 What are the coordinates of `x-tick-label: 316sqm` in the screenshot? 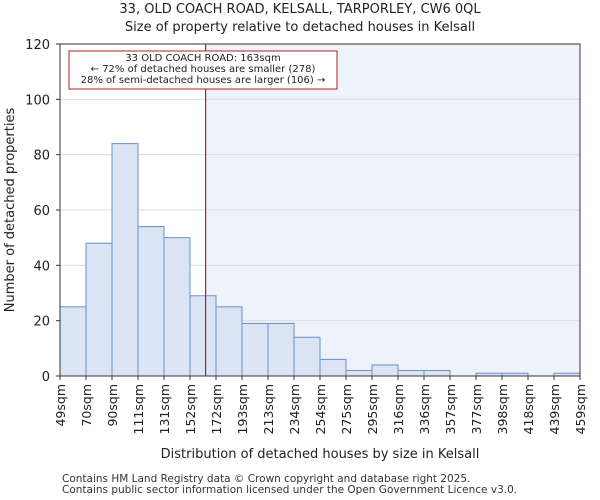 It's located at (398, 409).